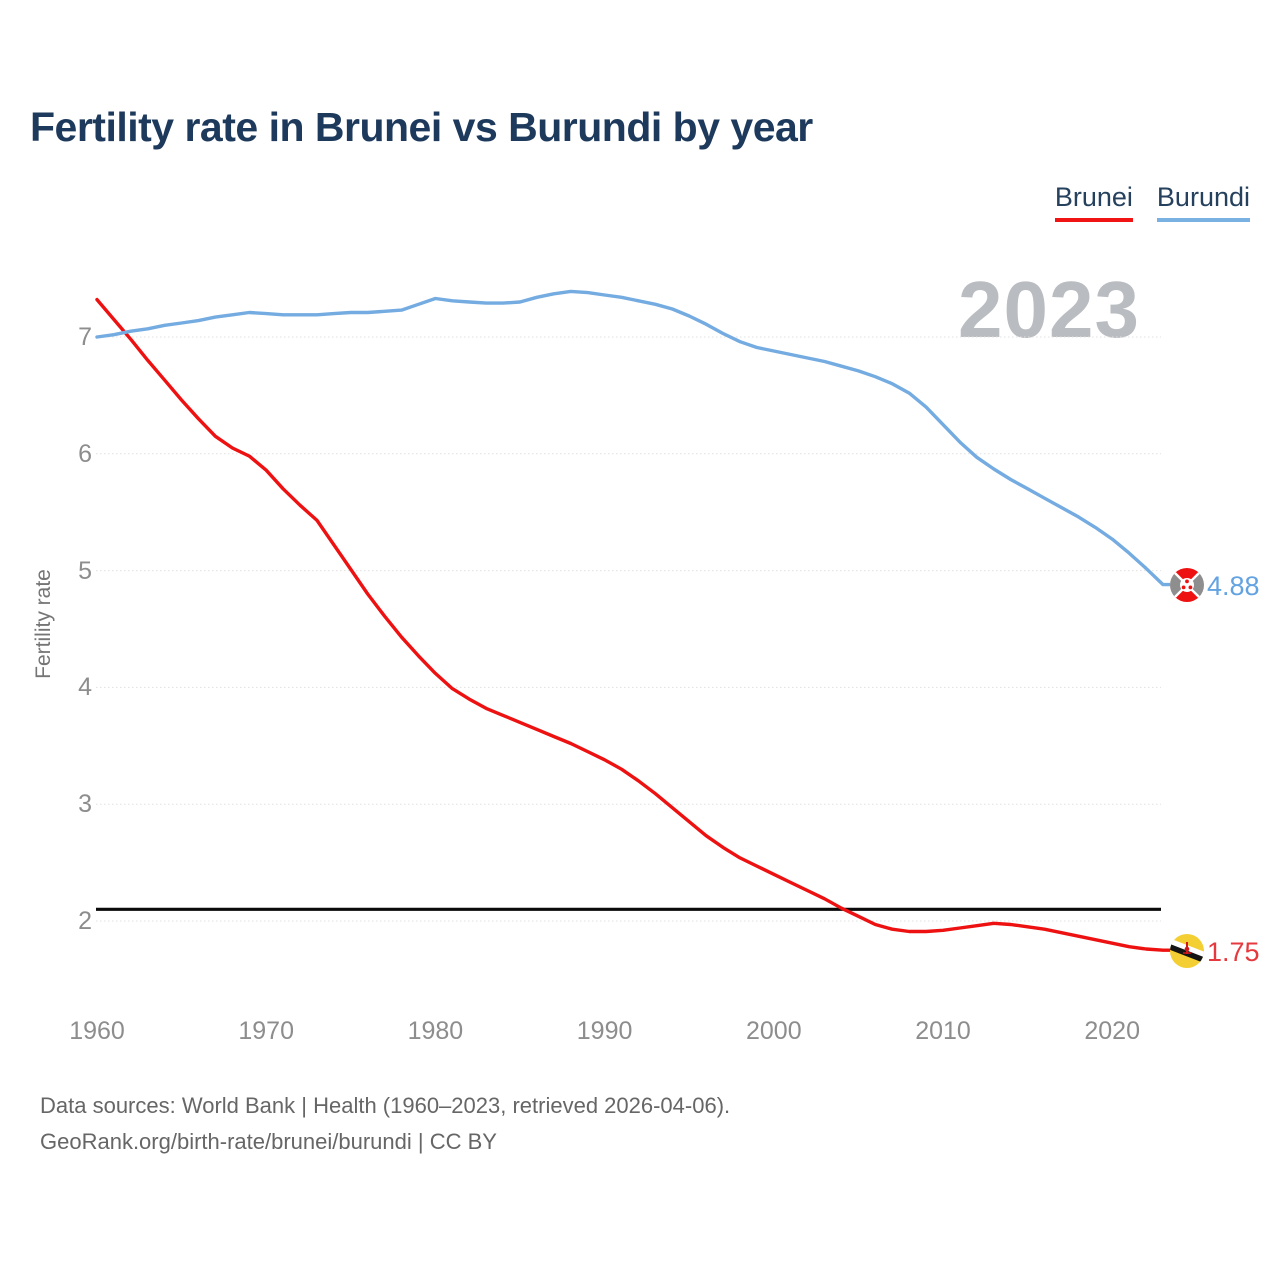 This screenshot has width=1280, height=1280. I want to click on y-tick-7: 7, so click(85, 337).